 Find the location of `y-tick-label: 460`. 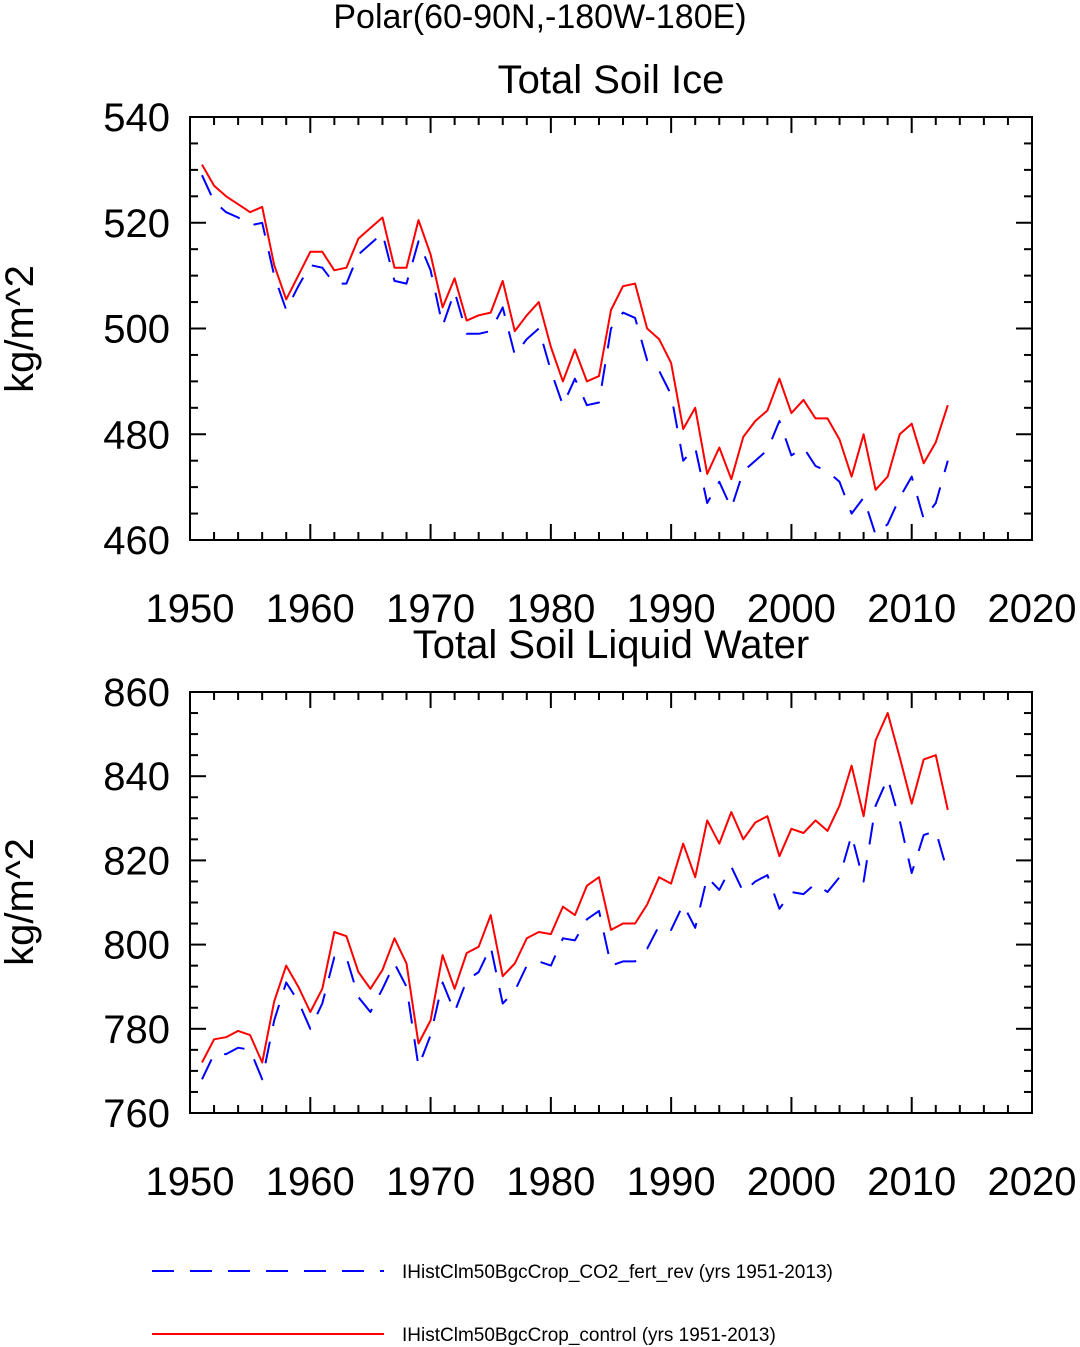

y-tick-label: 460 is located at coordinates (136, 541).